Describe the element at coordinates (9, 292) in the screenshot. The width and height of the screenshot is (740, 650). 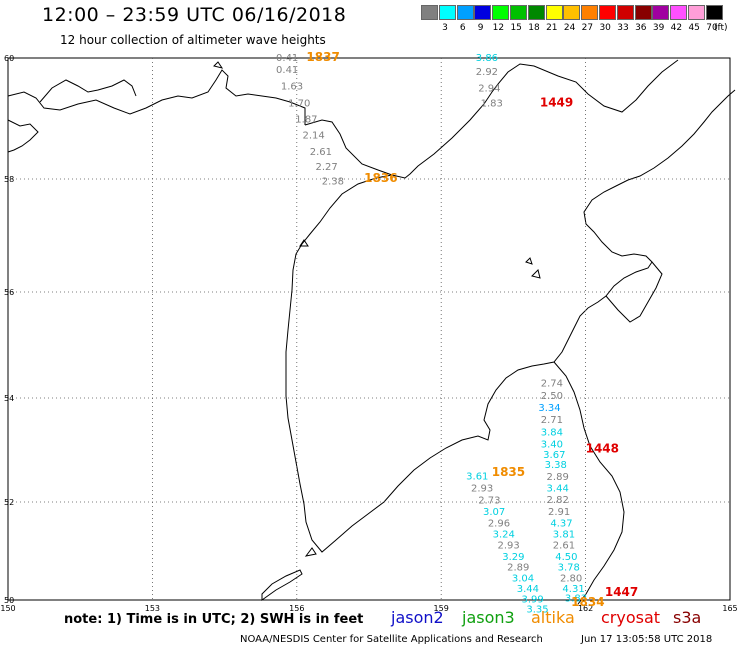
I see `lat-tick-label: 56` at that location.